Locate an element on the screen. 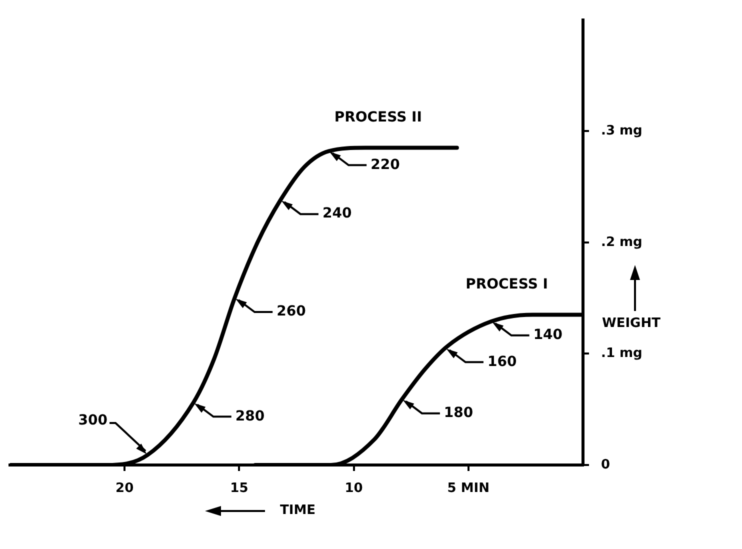 Image resolution: width=742 pixels, height=549 pixels. series-label: PROCESS I is located at coordinates (507, 284).